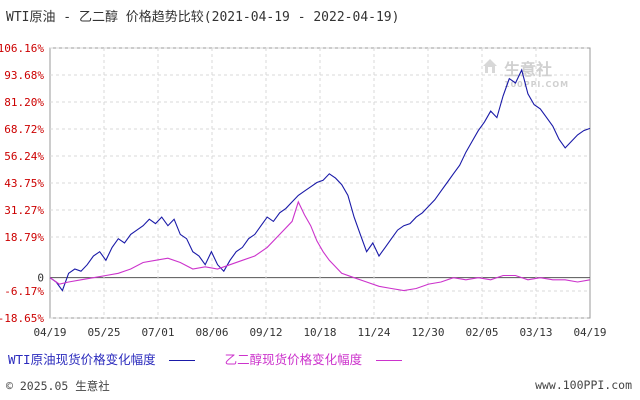 This screenshot has height=400, width=640. Describe the element at coordinates (24, 102) in the screenshot. I see `y-tick-label: 81.20%` at that location.